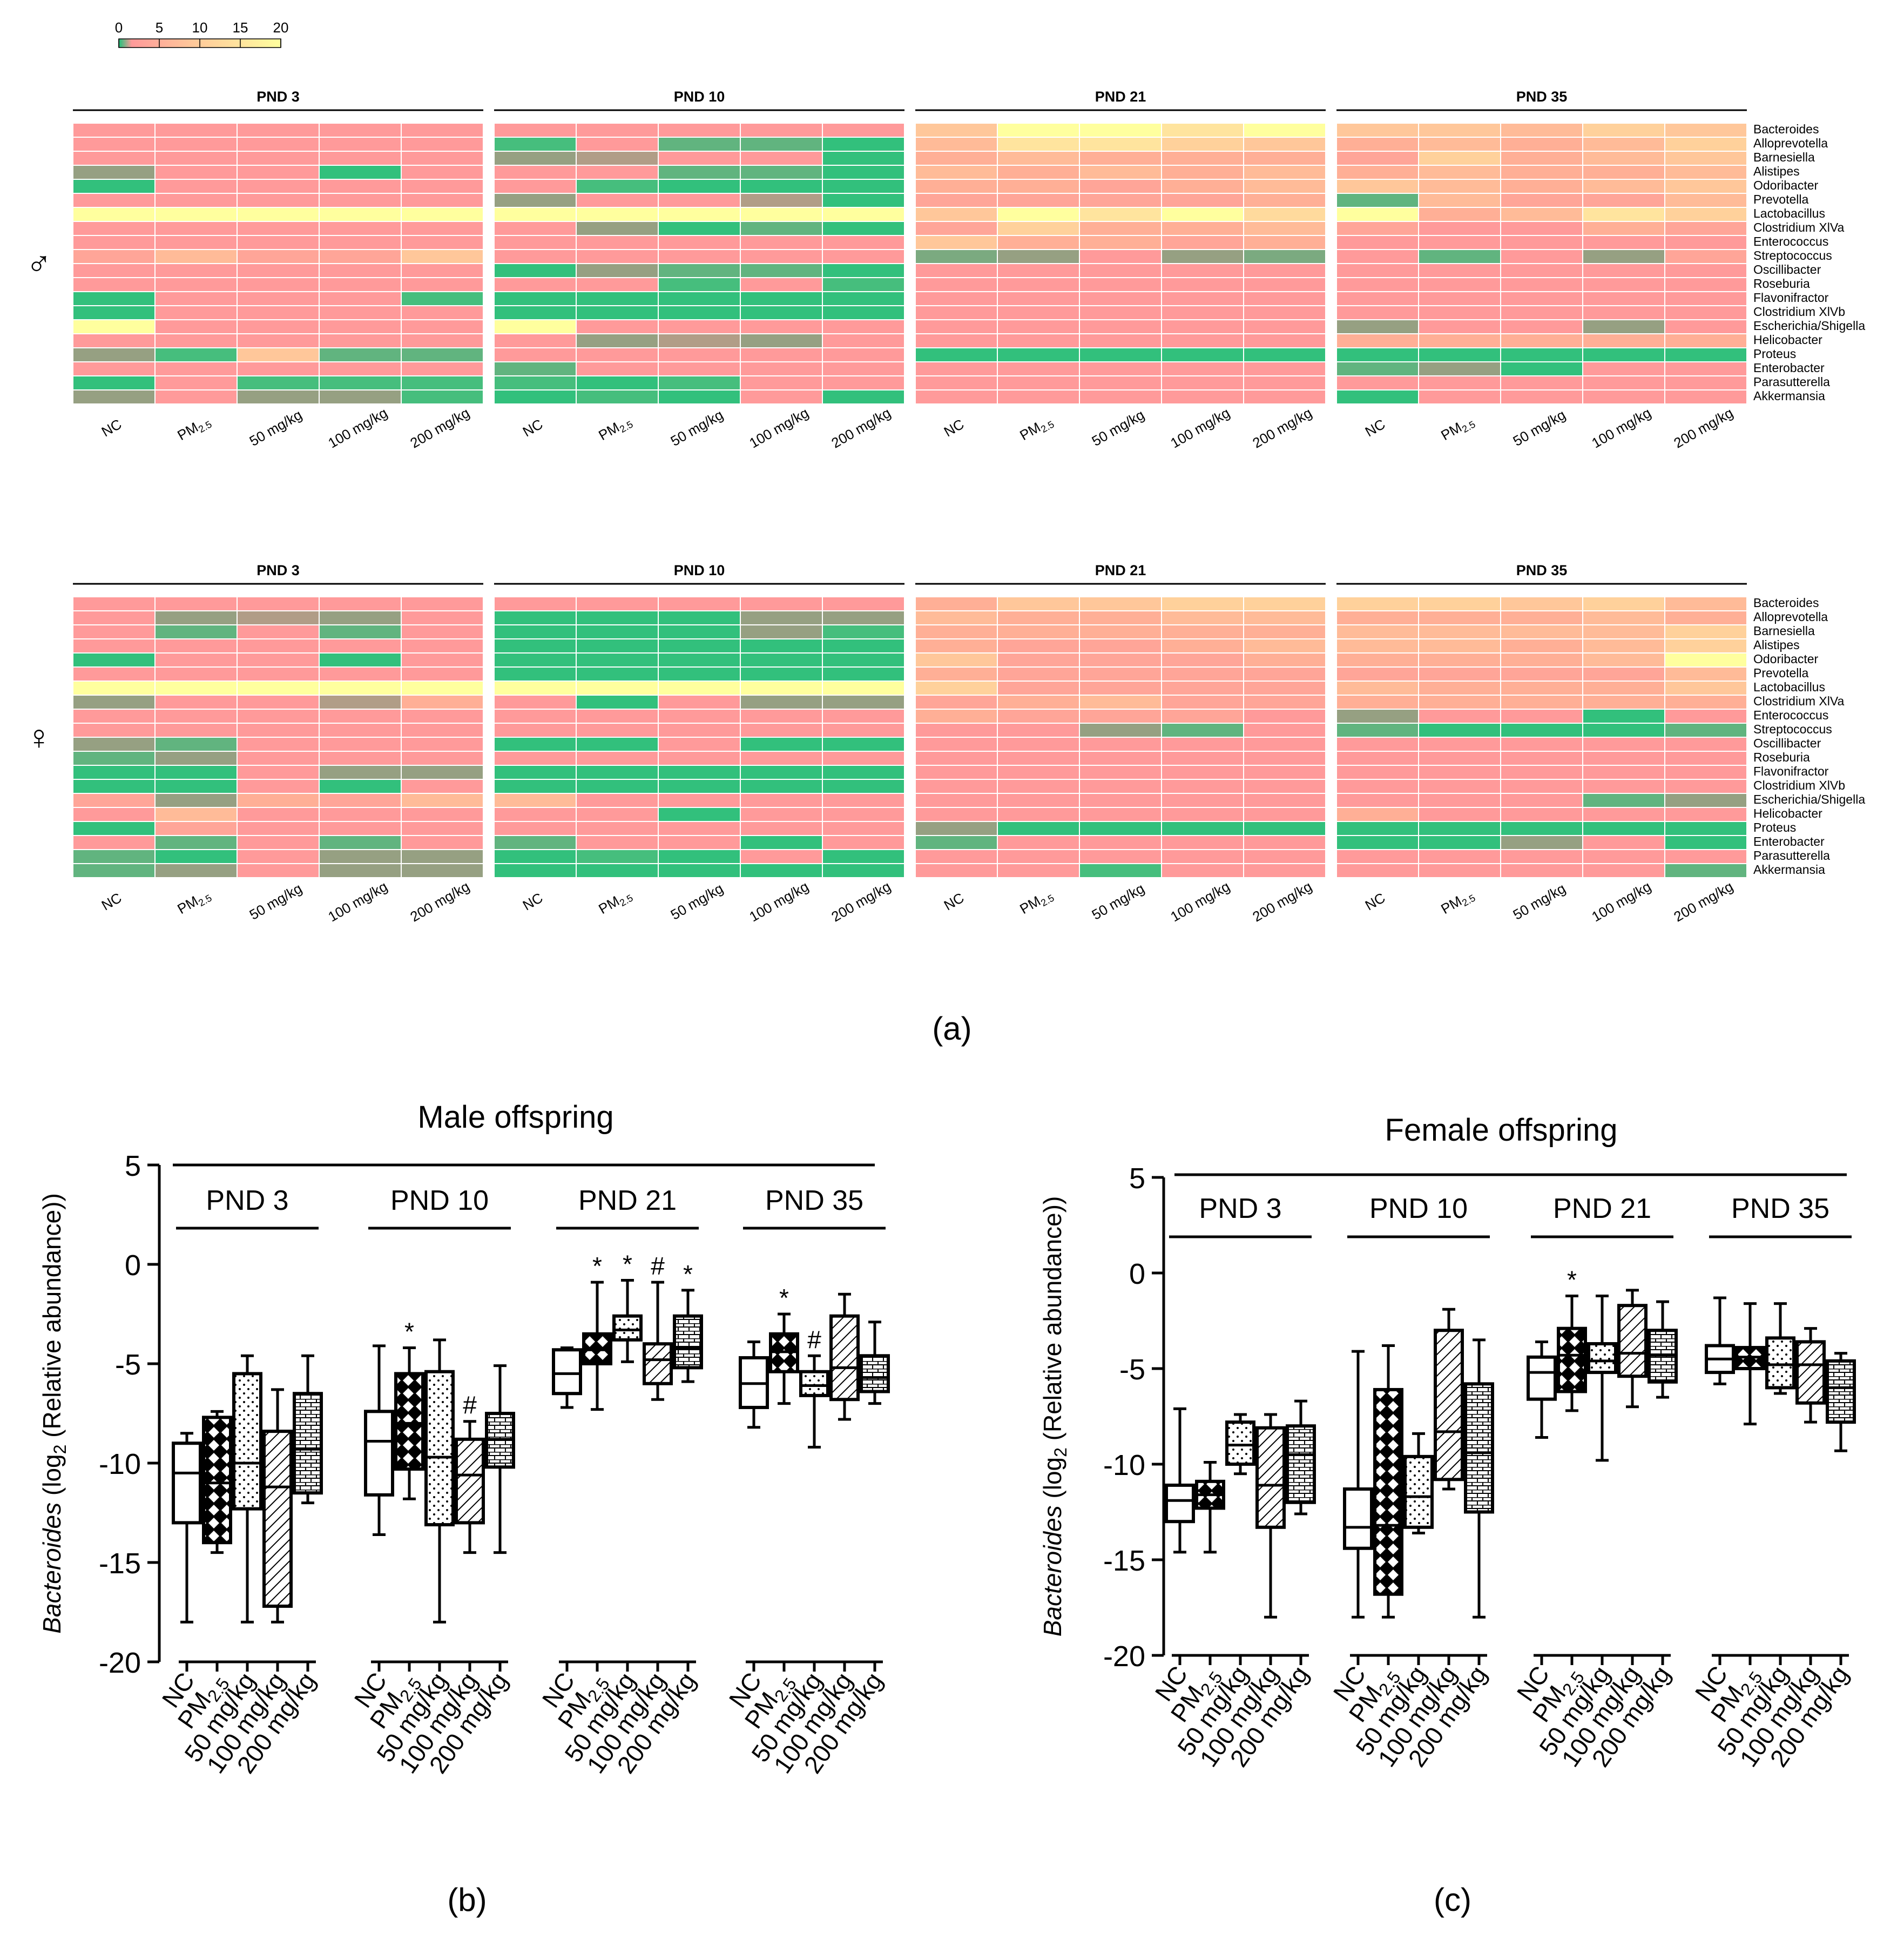 This screenshot has height=1940, width=1904. I want to click on genus-label: Escherichia/Shigella, so click(1809, 326).